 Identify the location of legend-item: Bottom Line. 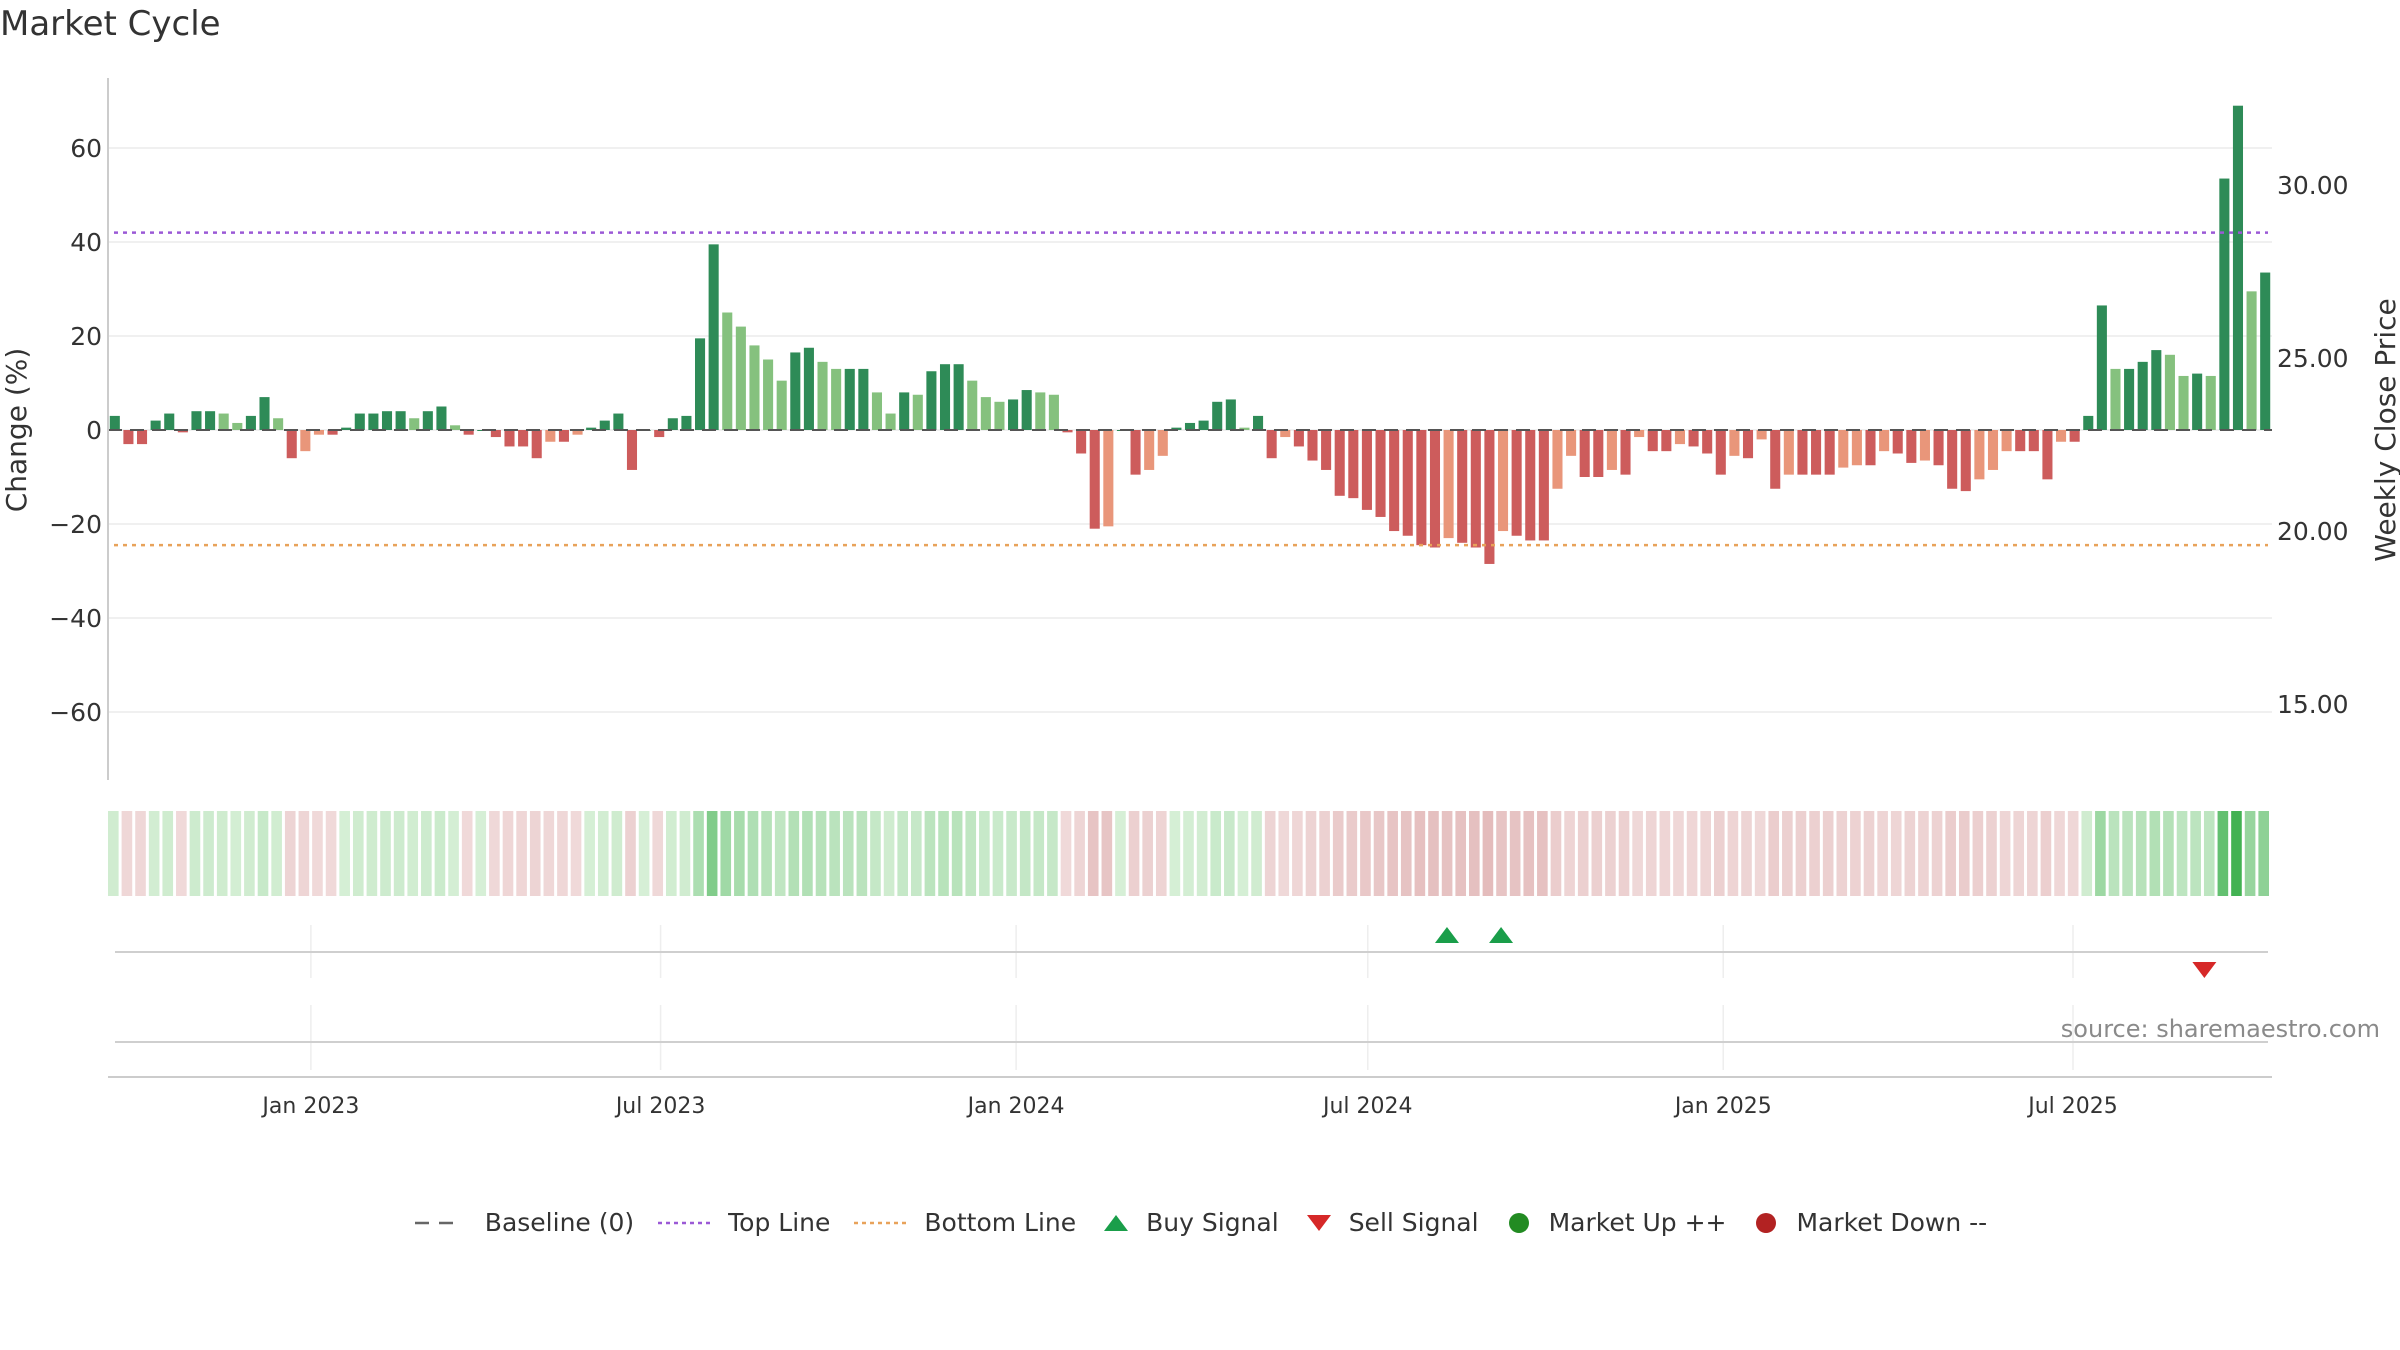
(964, 1222).